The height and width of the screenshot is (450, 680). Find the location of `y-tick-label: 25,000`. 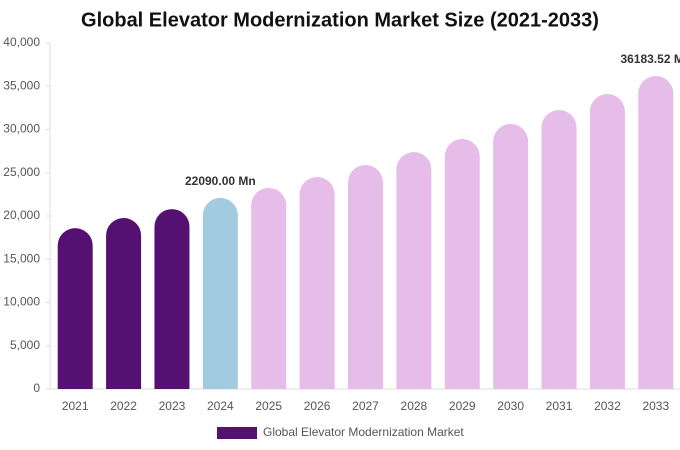

y-tick-label: 25,000 is located at coordinates (21, 172).